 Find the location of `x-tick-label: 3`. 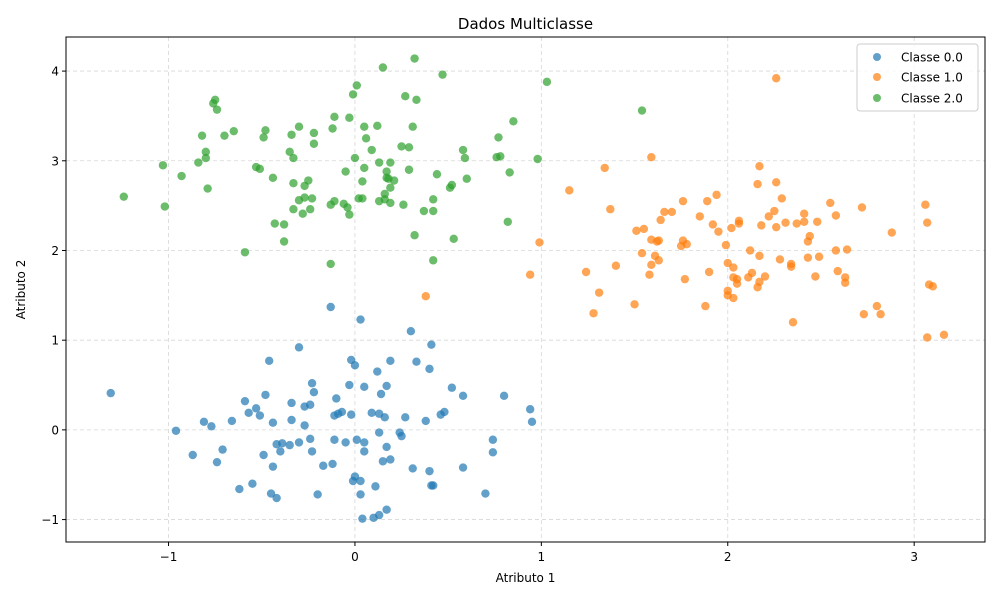

x-tick-label: 3 is located at coordinates (914, 557).